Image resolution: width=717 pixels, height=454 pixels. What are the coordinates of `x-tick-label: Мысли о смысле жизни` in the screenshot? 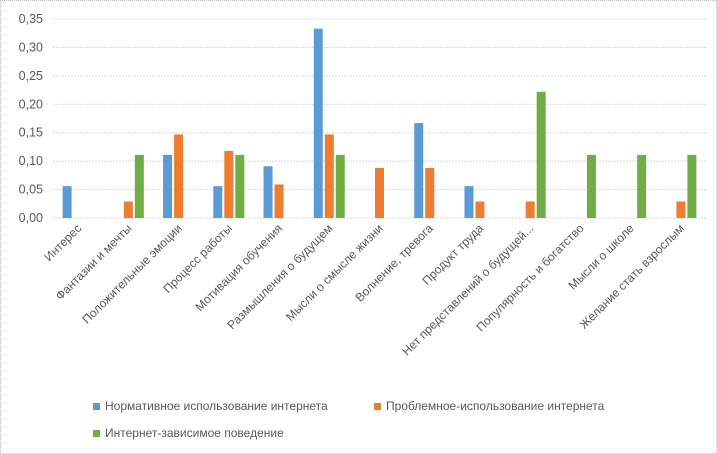 It's located at (334, 272).